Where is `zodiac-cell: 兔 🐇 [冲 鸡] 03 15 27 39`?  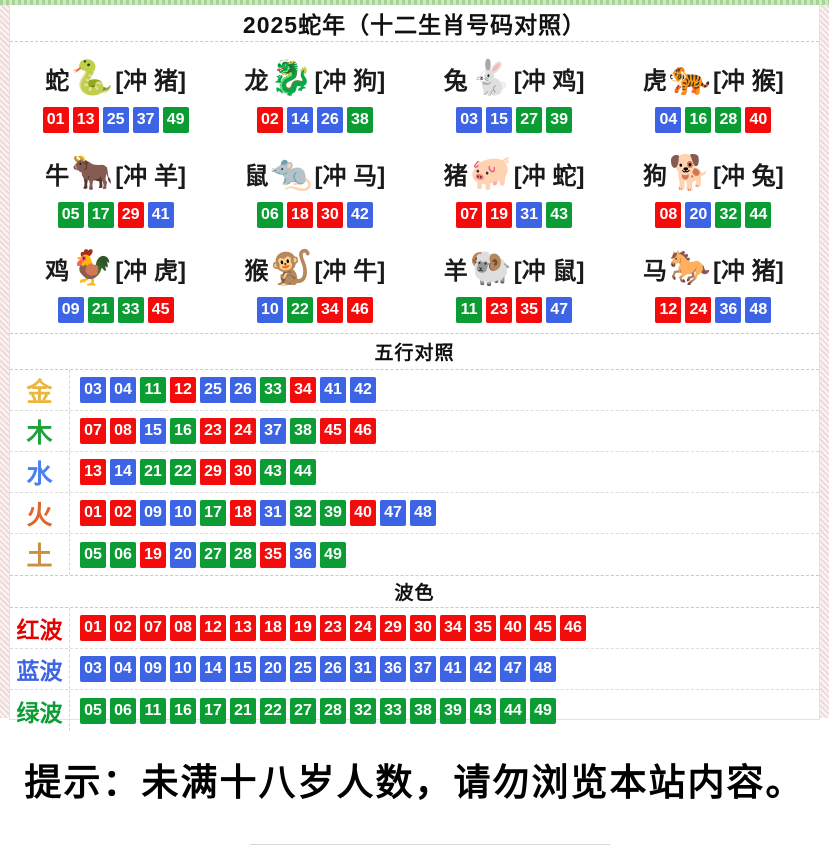
zodiac-cell: 兔 🐇 [冲 鸡] 03 15 27 39 is located at coordinates (514, 93).